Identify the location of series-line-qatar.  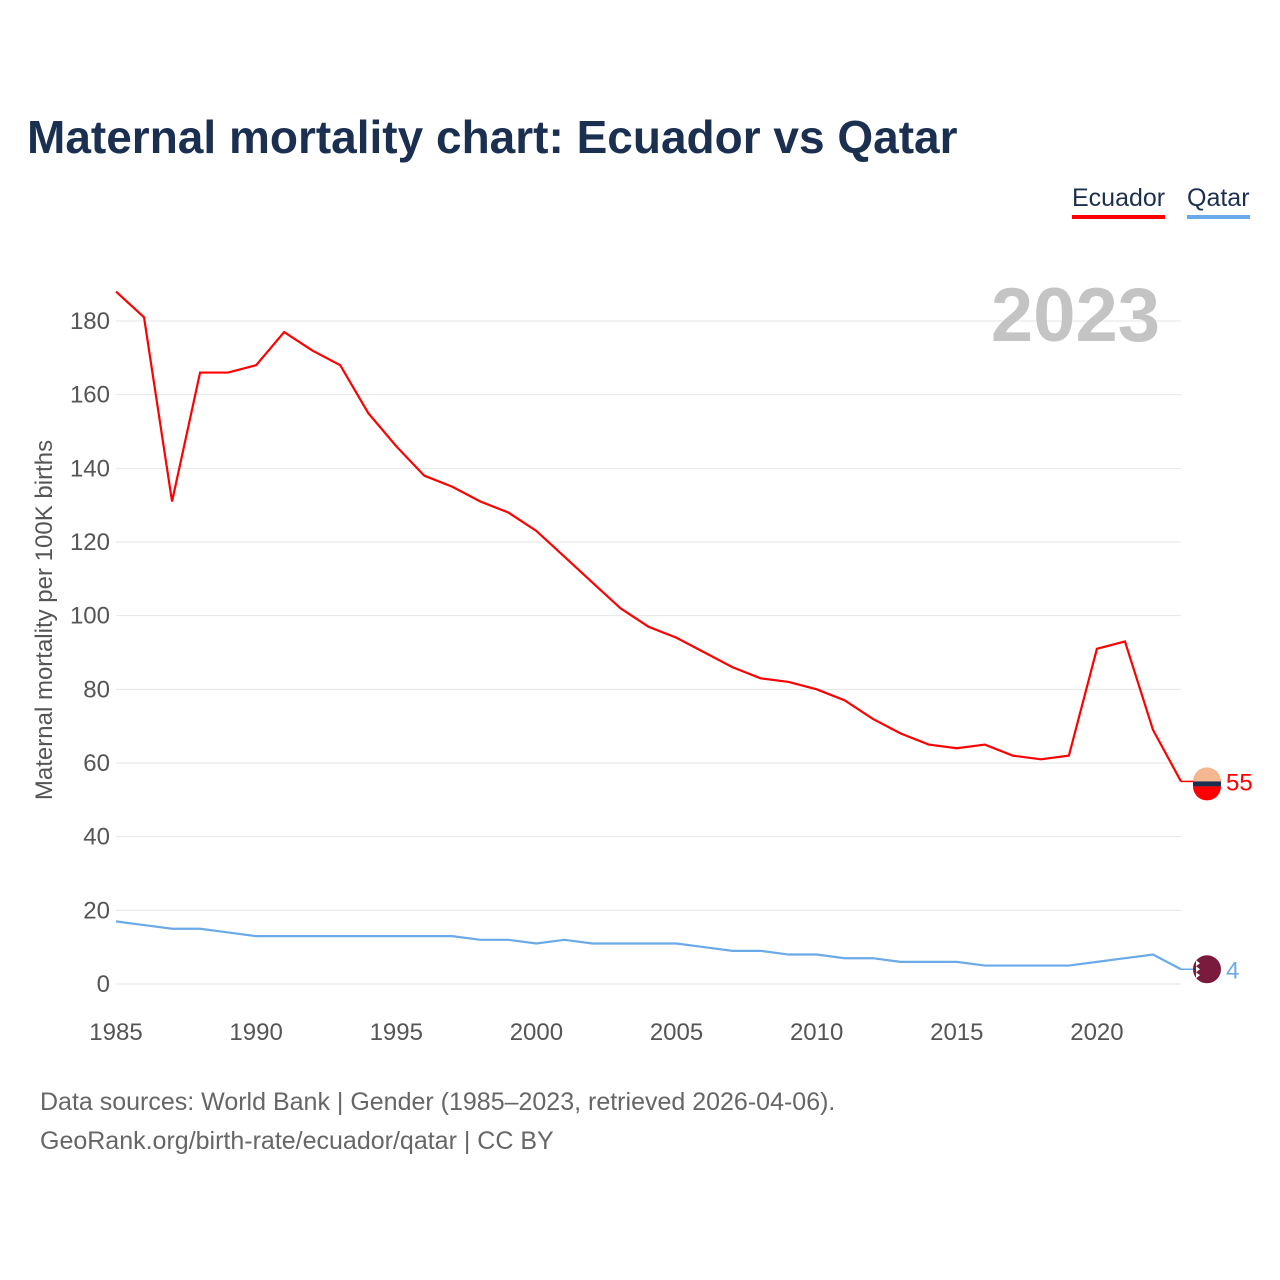
(648, 945).